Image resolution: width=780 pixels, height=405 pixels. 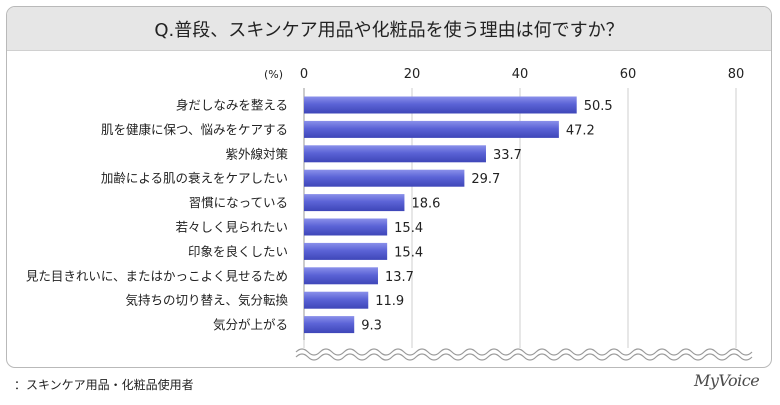 What do you see at coordinates (389, 301) in the screenshot?
I see `value-label: 11.9` at bounding box center [389, 301].